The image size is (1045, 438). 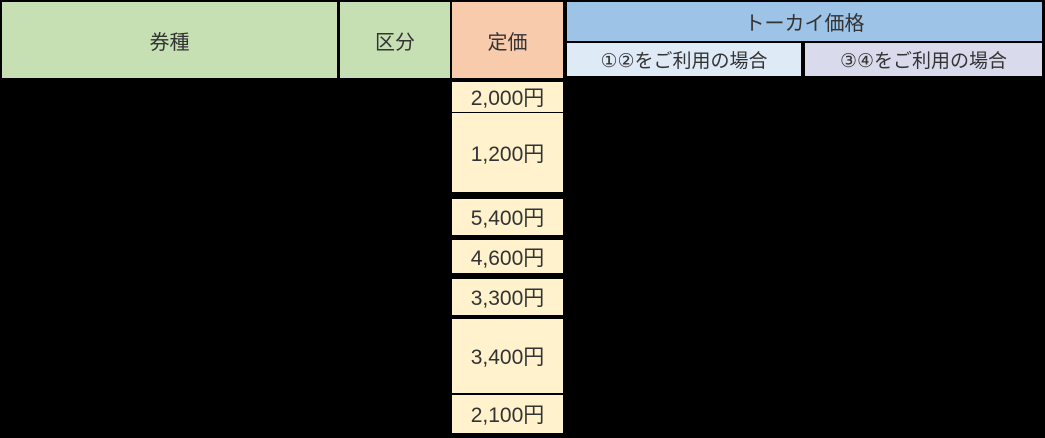 I want to click on price-cell: 1,200円, so click(x=507, y=152).